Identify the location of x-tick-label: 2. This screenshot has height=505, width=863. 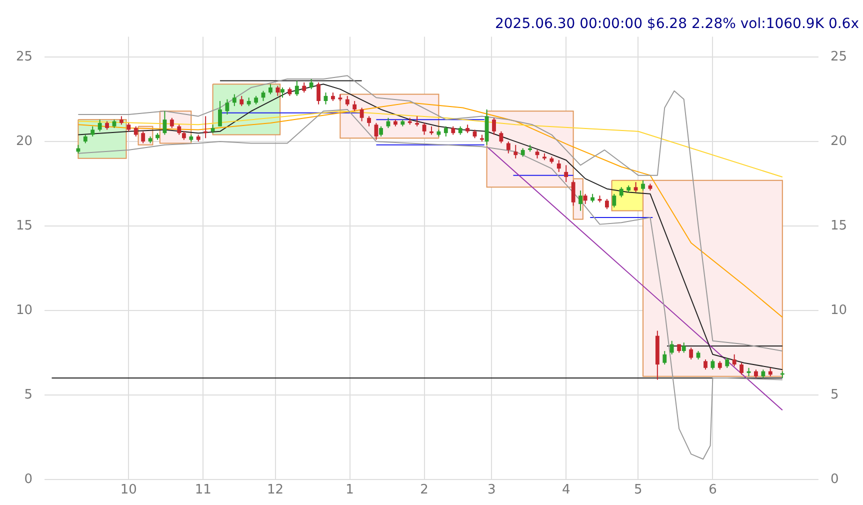
(424, 490).